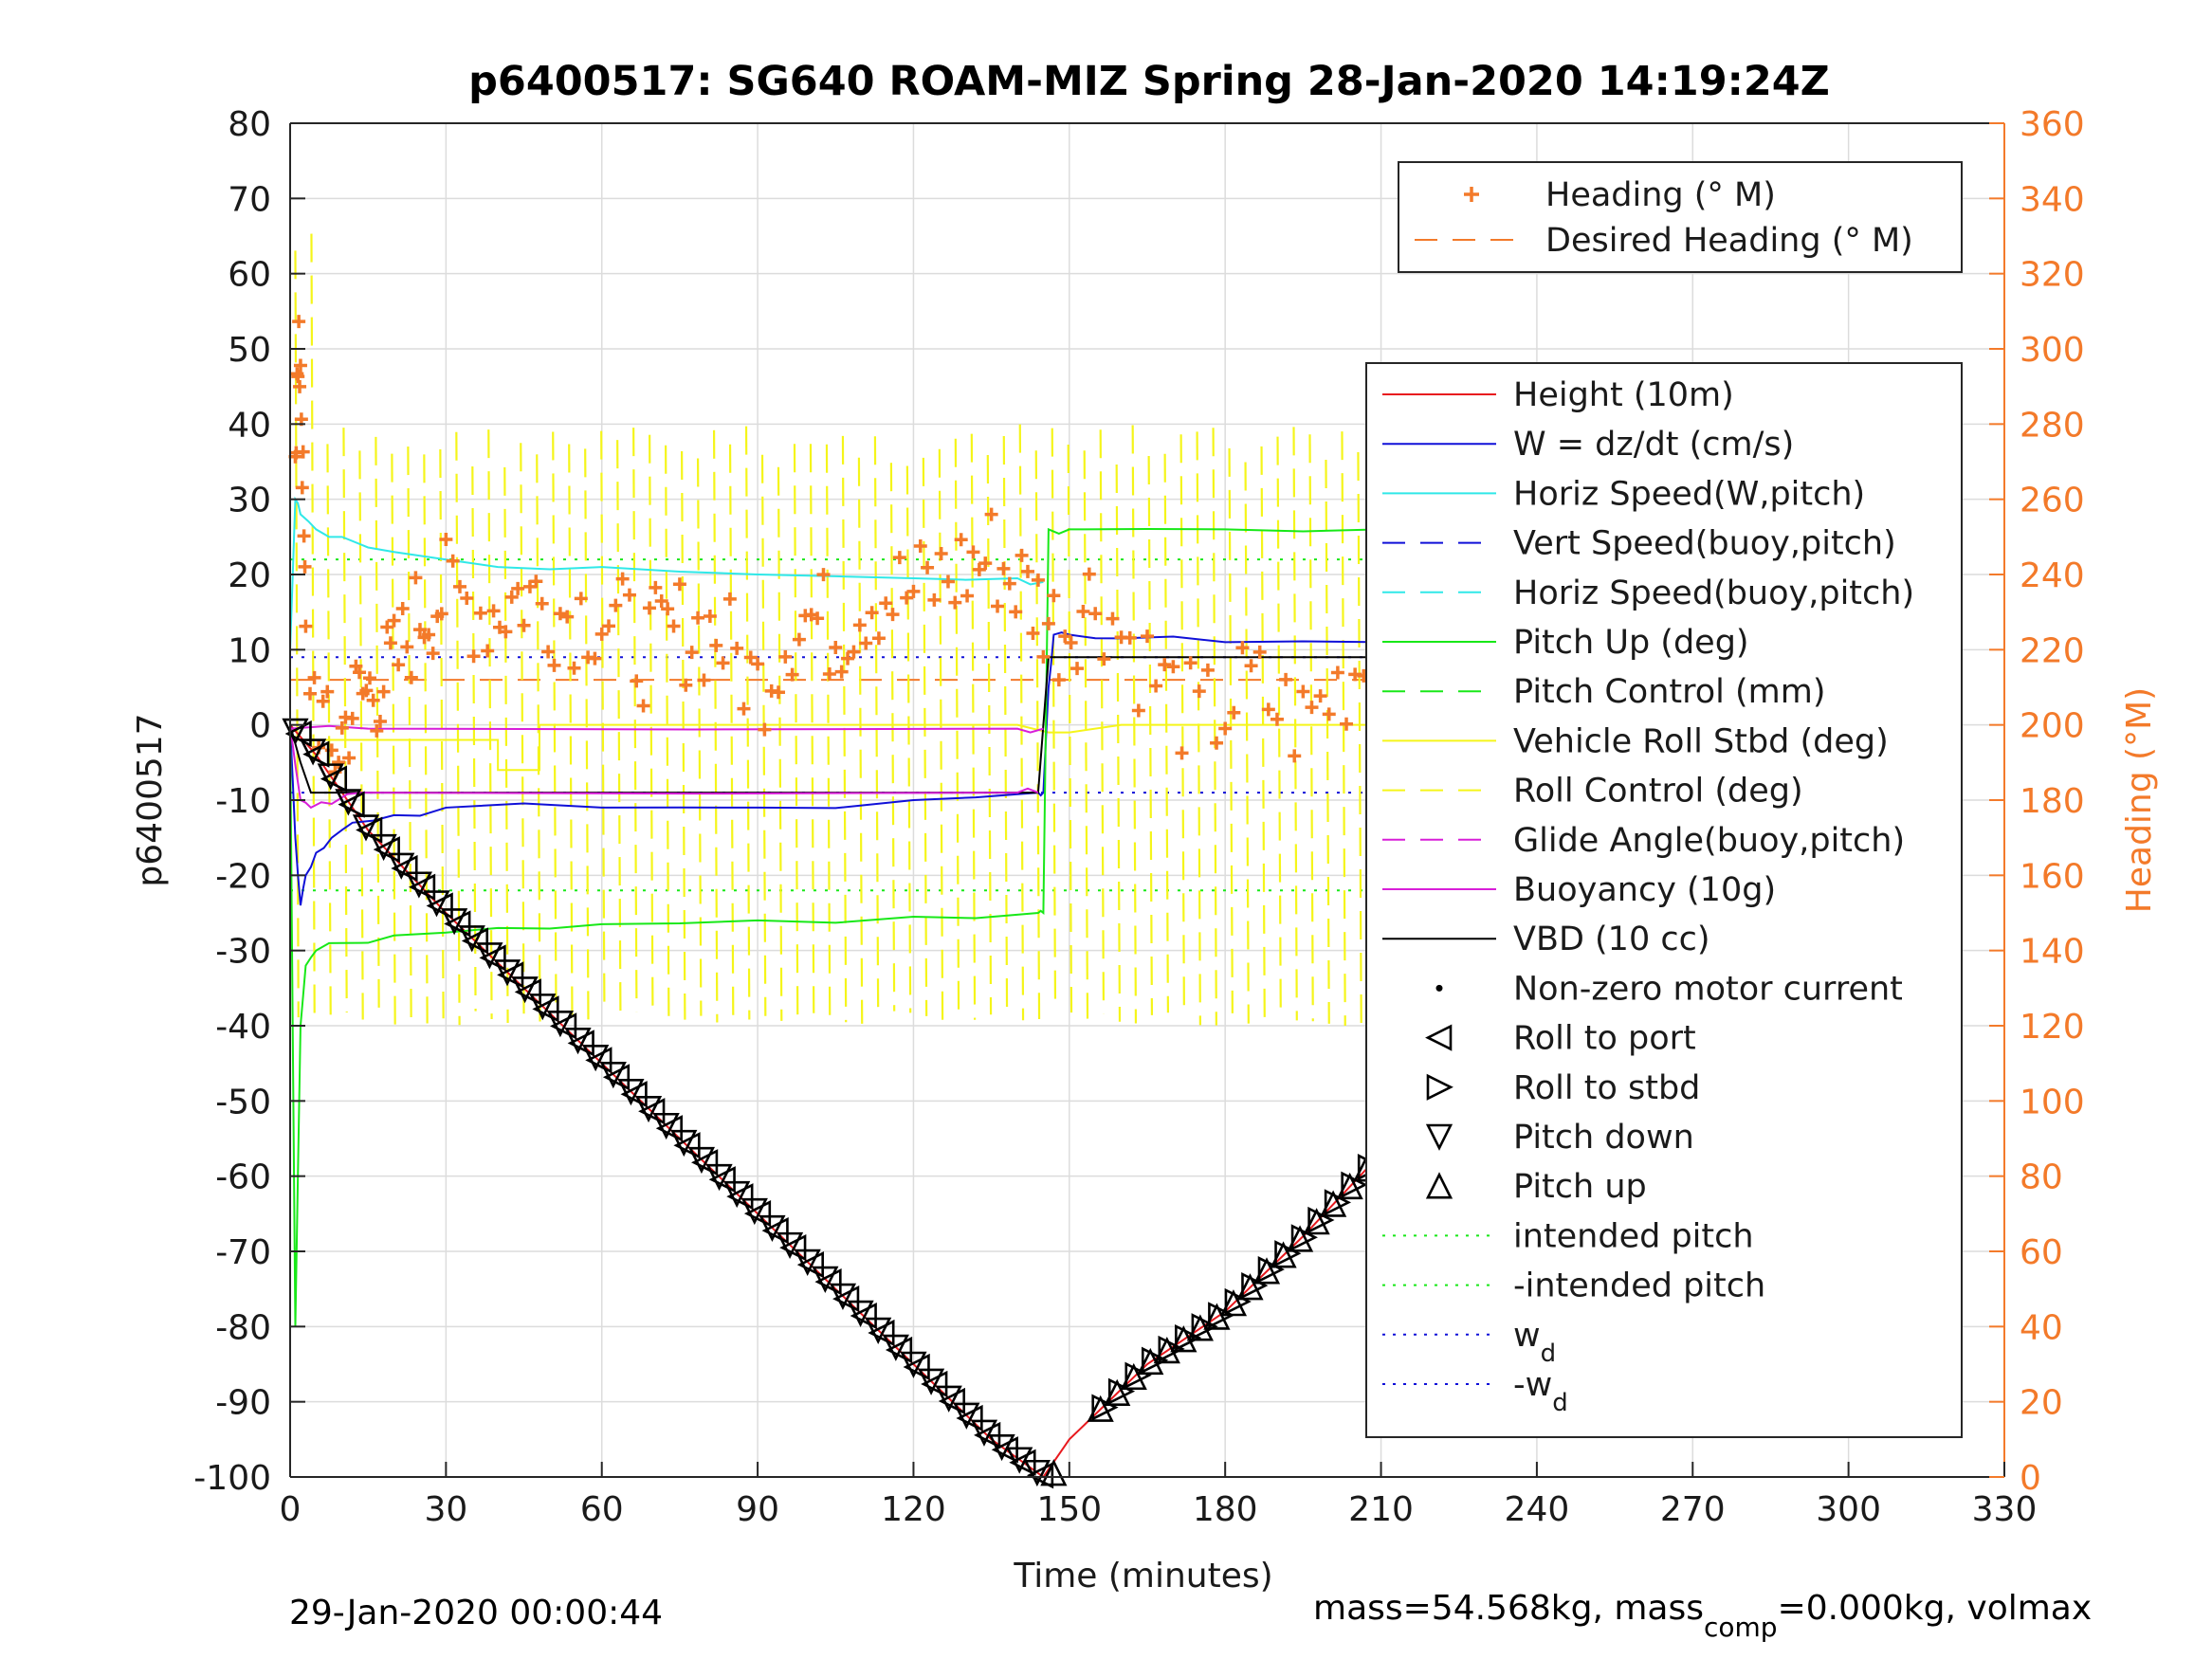  Describe the element at coordinates (249, 275) in the screenshot. I see `y-tick-label: 60` at that location.